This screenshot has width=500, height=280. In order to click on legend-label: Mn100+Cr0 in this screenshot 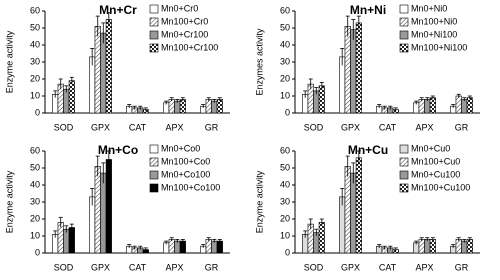, I will do `click(184, 21)`.